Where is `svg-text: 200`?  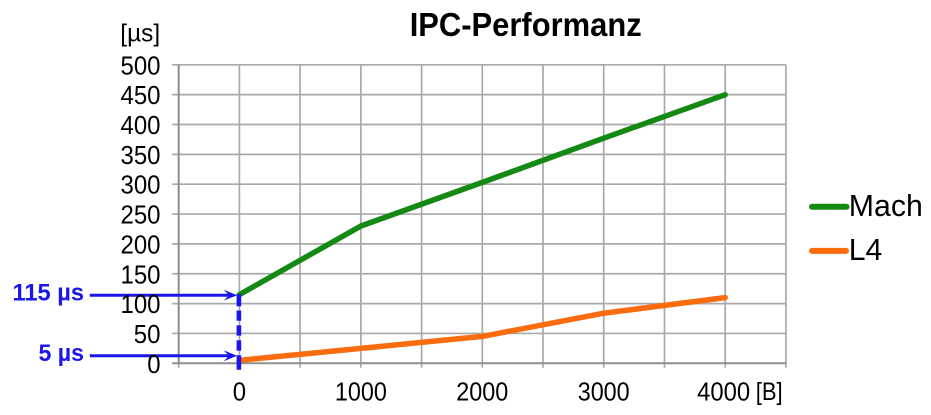
svg-text: 200 is located at coordinates (141, 244).